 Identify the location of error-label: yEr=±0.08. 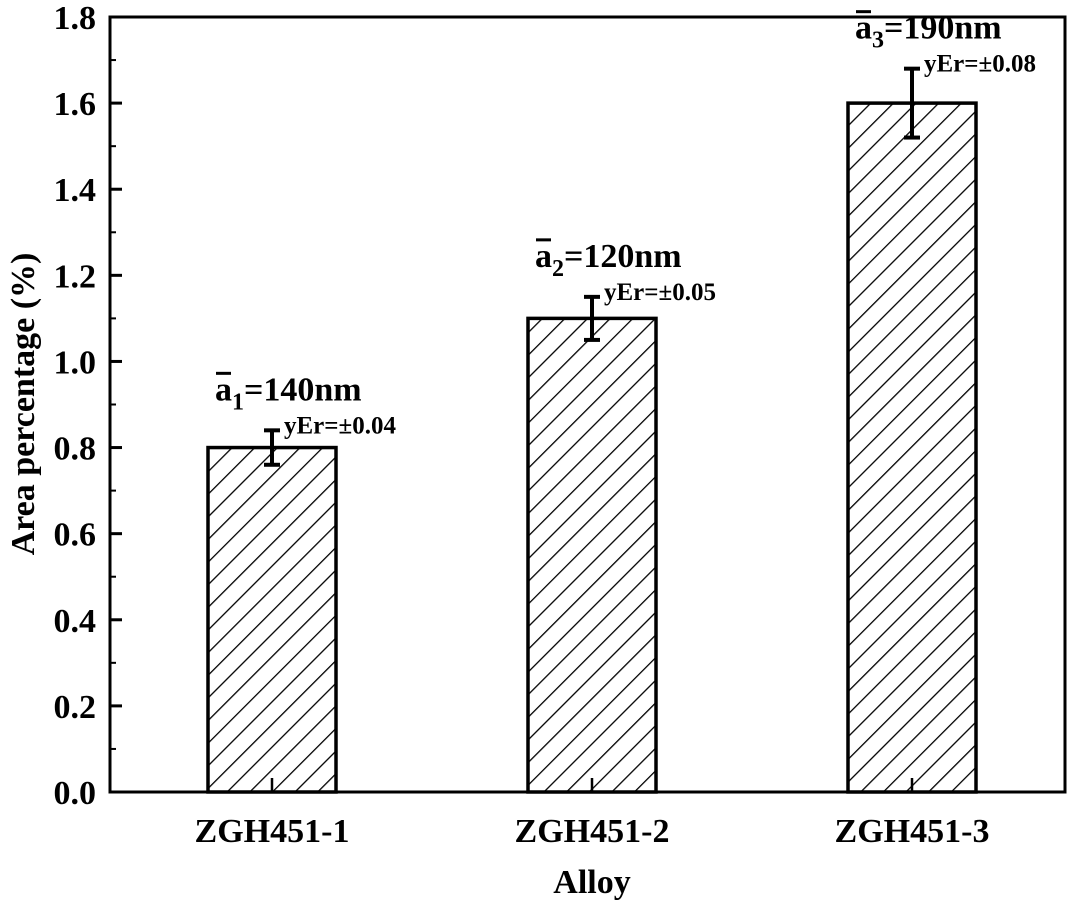
(980, 64).